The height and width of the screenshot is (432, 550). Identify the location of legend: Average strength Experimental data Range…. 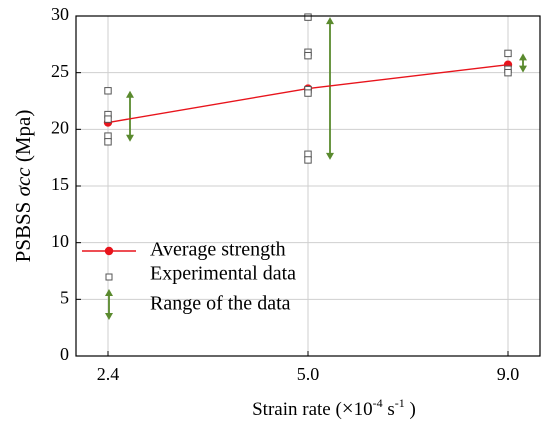
(189, 279).